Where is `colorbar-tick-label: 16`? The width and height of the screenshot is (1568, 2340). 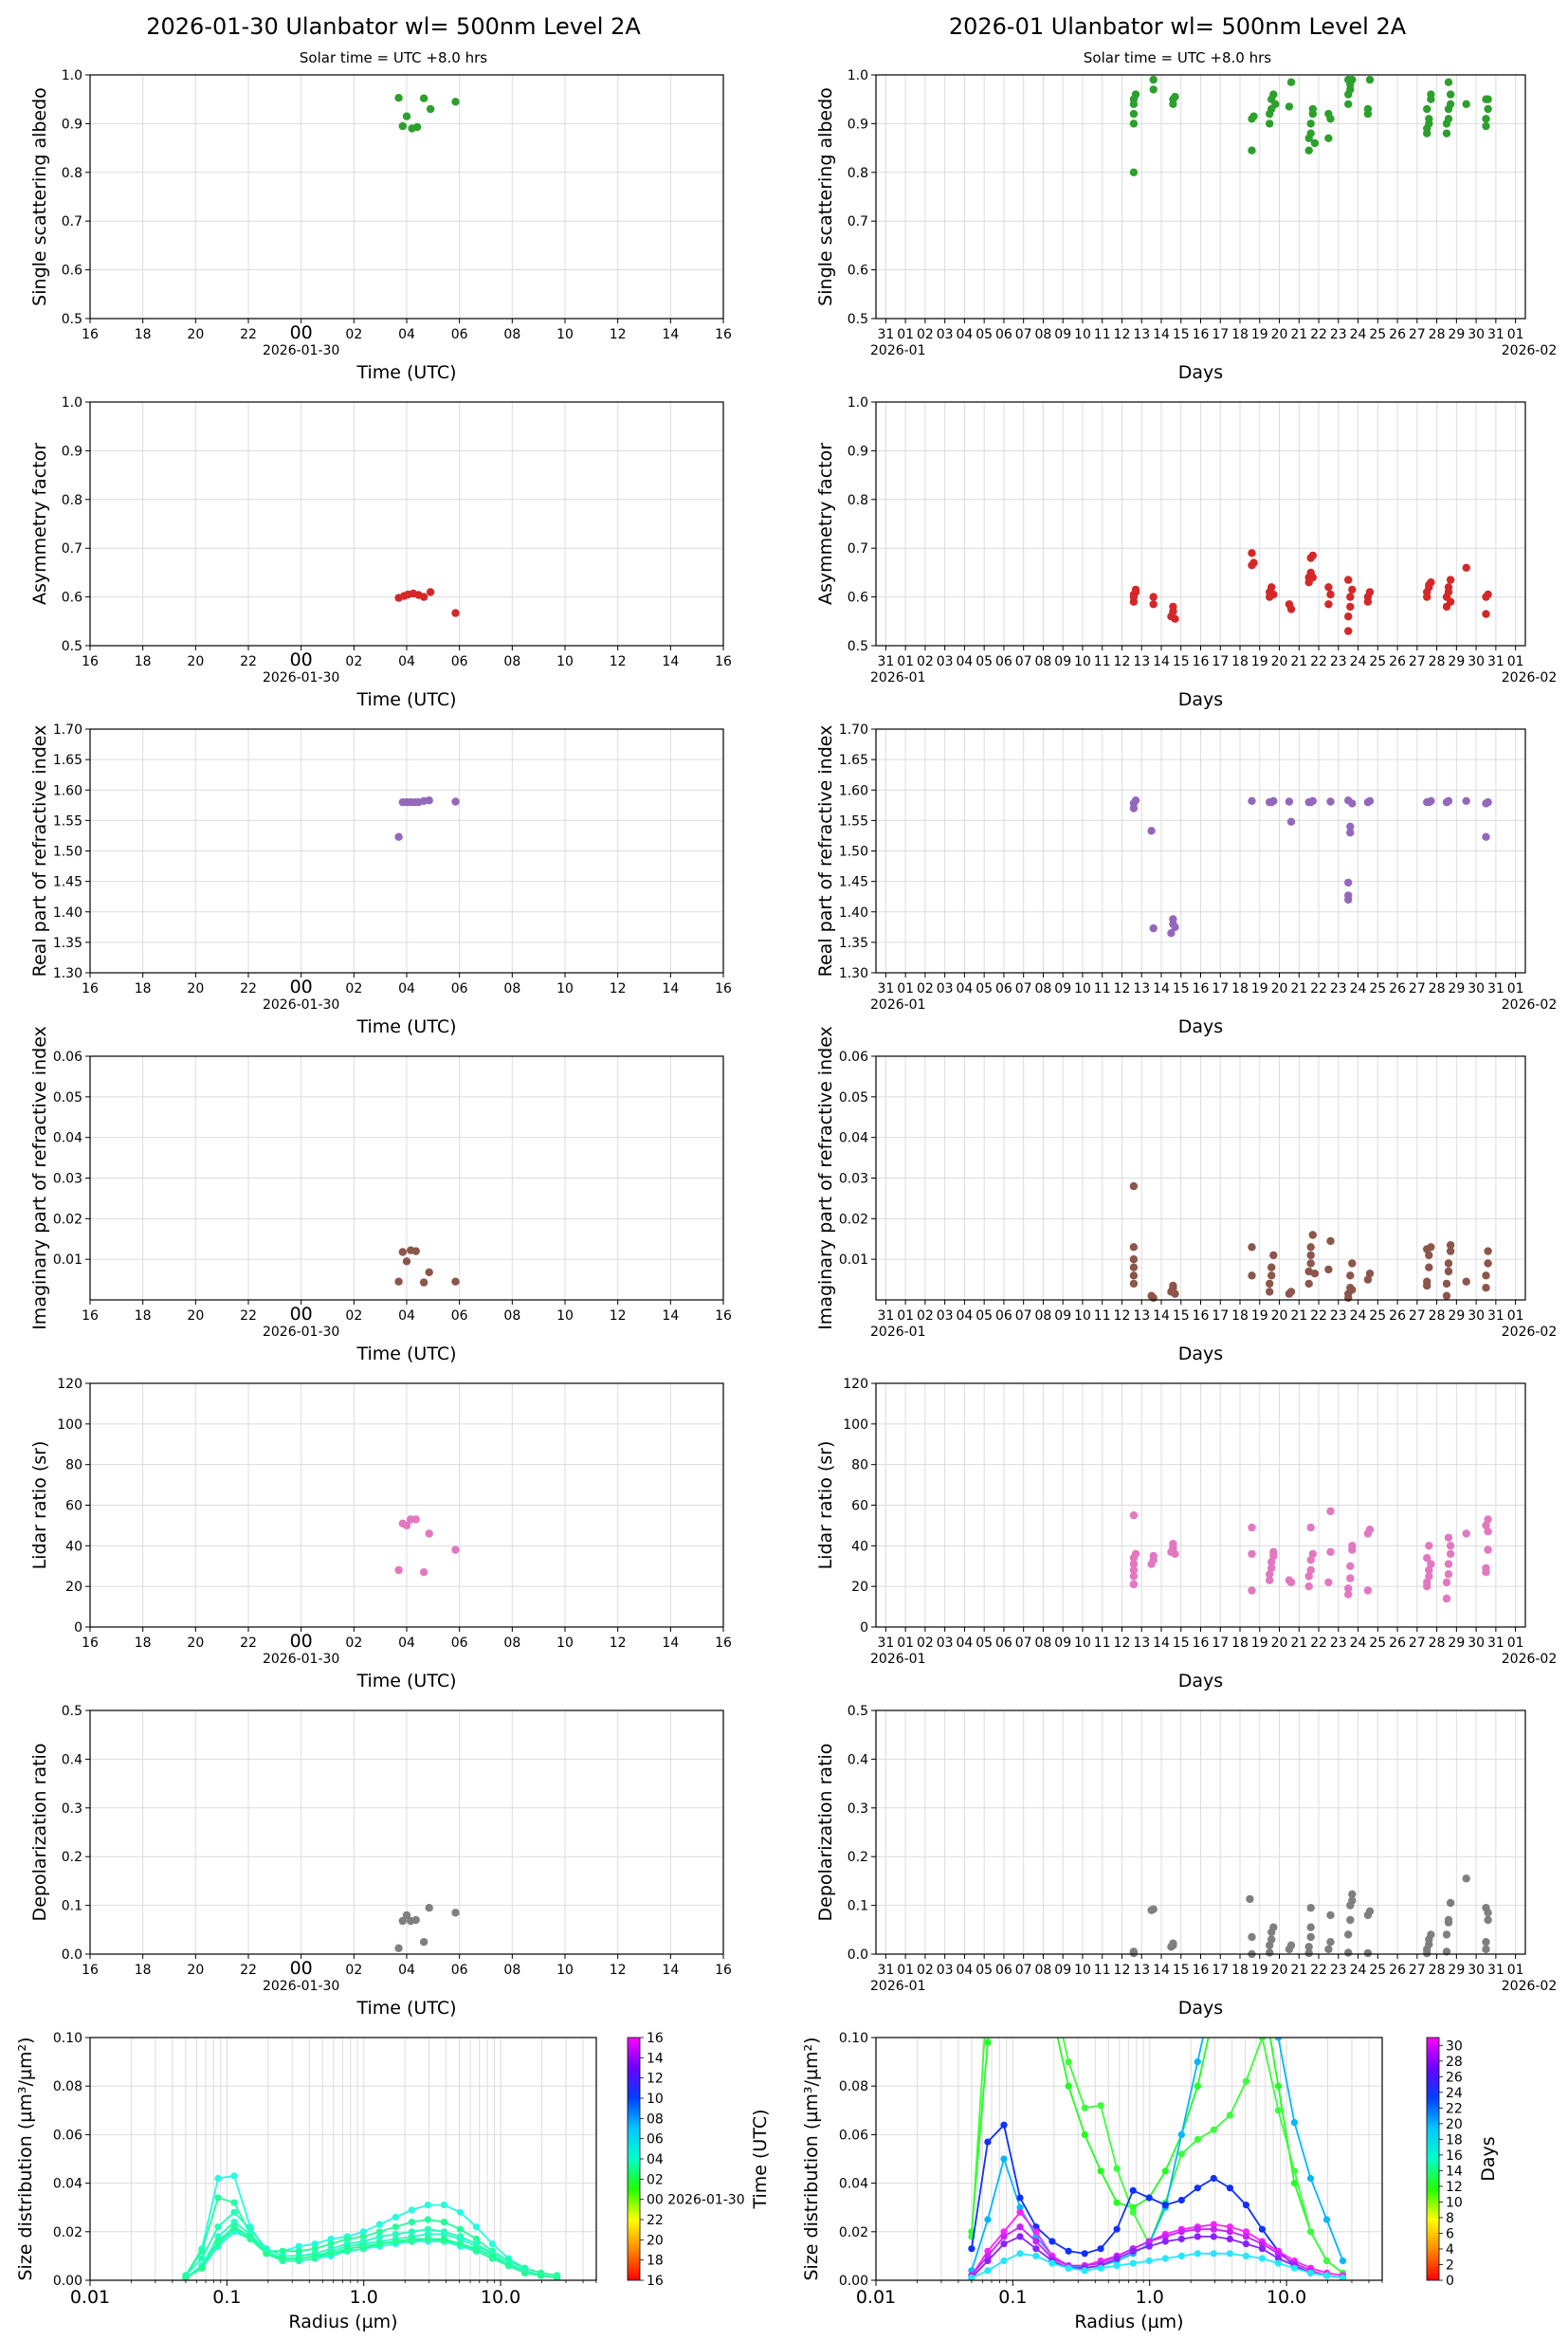 colorbar-tick-label: 16 is located at coordinates (1454, 2156).